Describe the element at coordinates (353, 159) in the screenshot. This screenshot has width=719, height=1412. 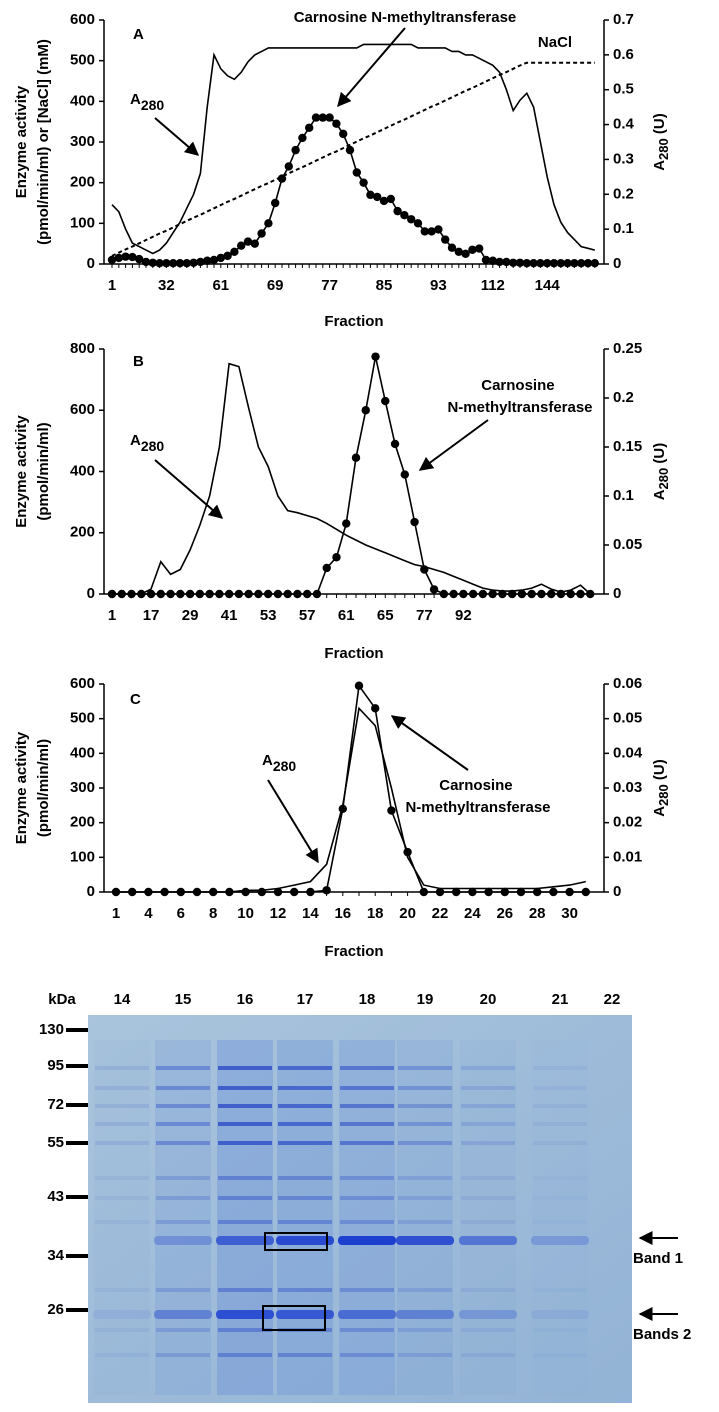
I see `series-line` at that location.